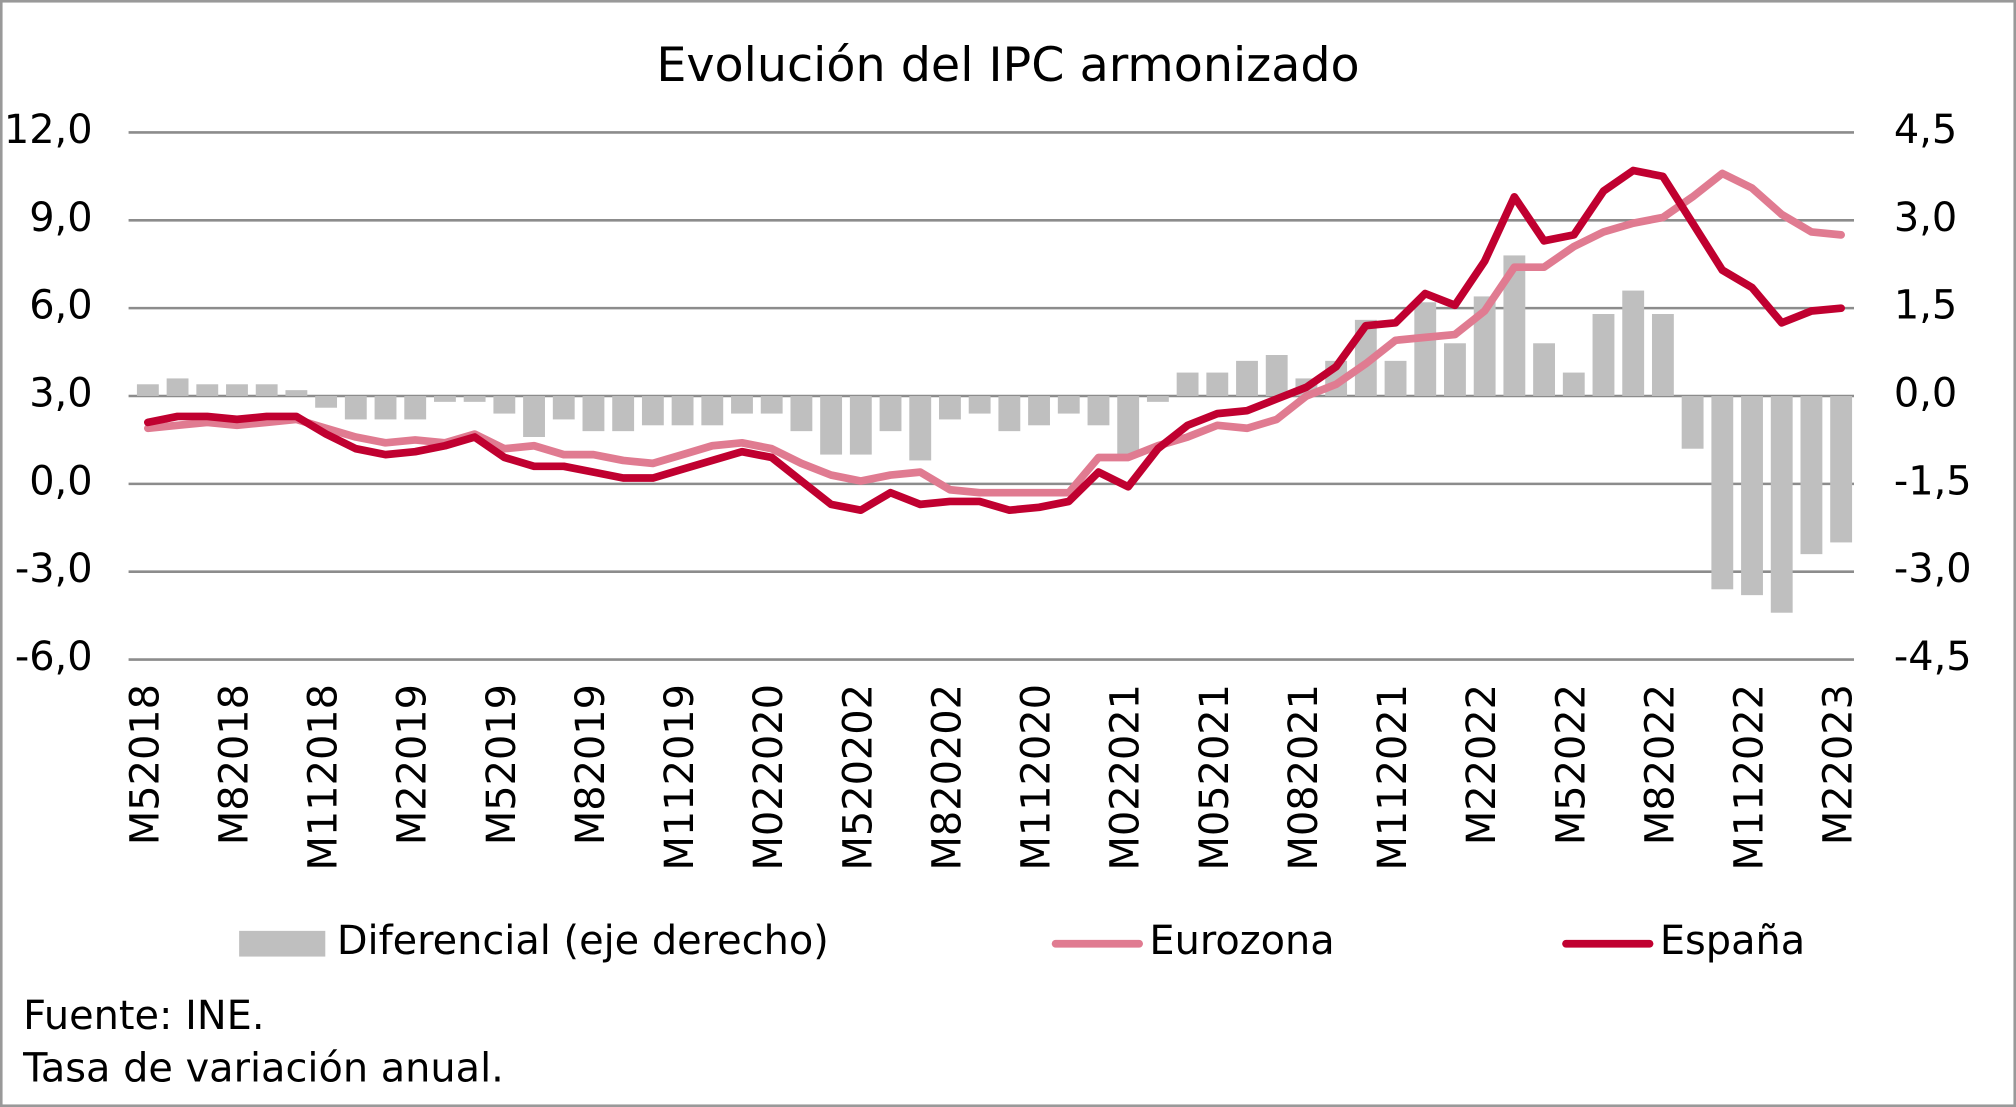 The width and height of the screenshot is (2016, 1107). What do you see at coordinates (1571, 764) in the screenshot?
I see `x-tick-label: M52022` at bounding box center [1571, 764].